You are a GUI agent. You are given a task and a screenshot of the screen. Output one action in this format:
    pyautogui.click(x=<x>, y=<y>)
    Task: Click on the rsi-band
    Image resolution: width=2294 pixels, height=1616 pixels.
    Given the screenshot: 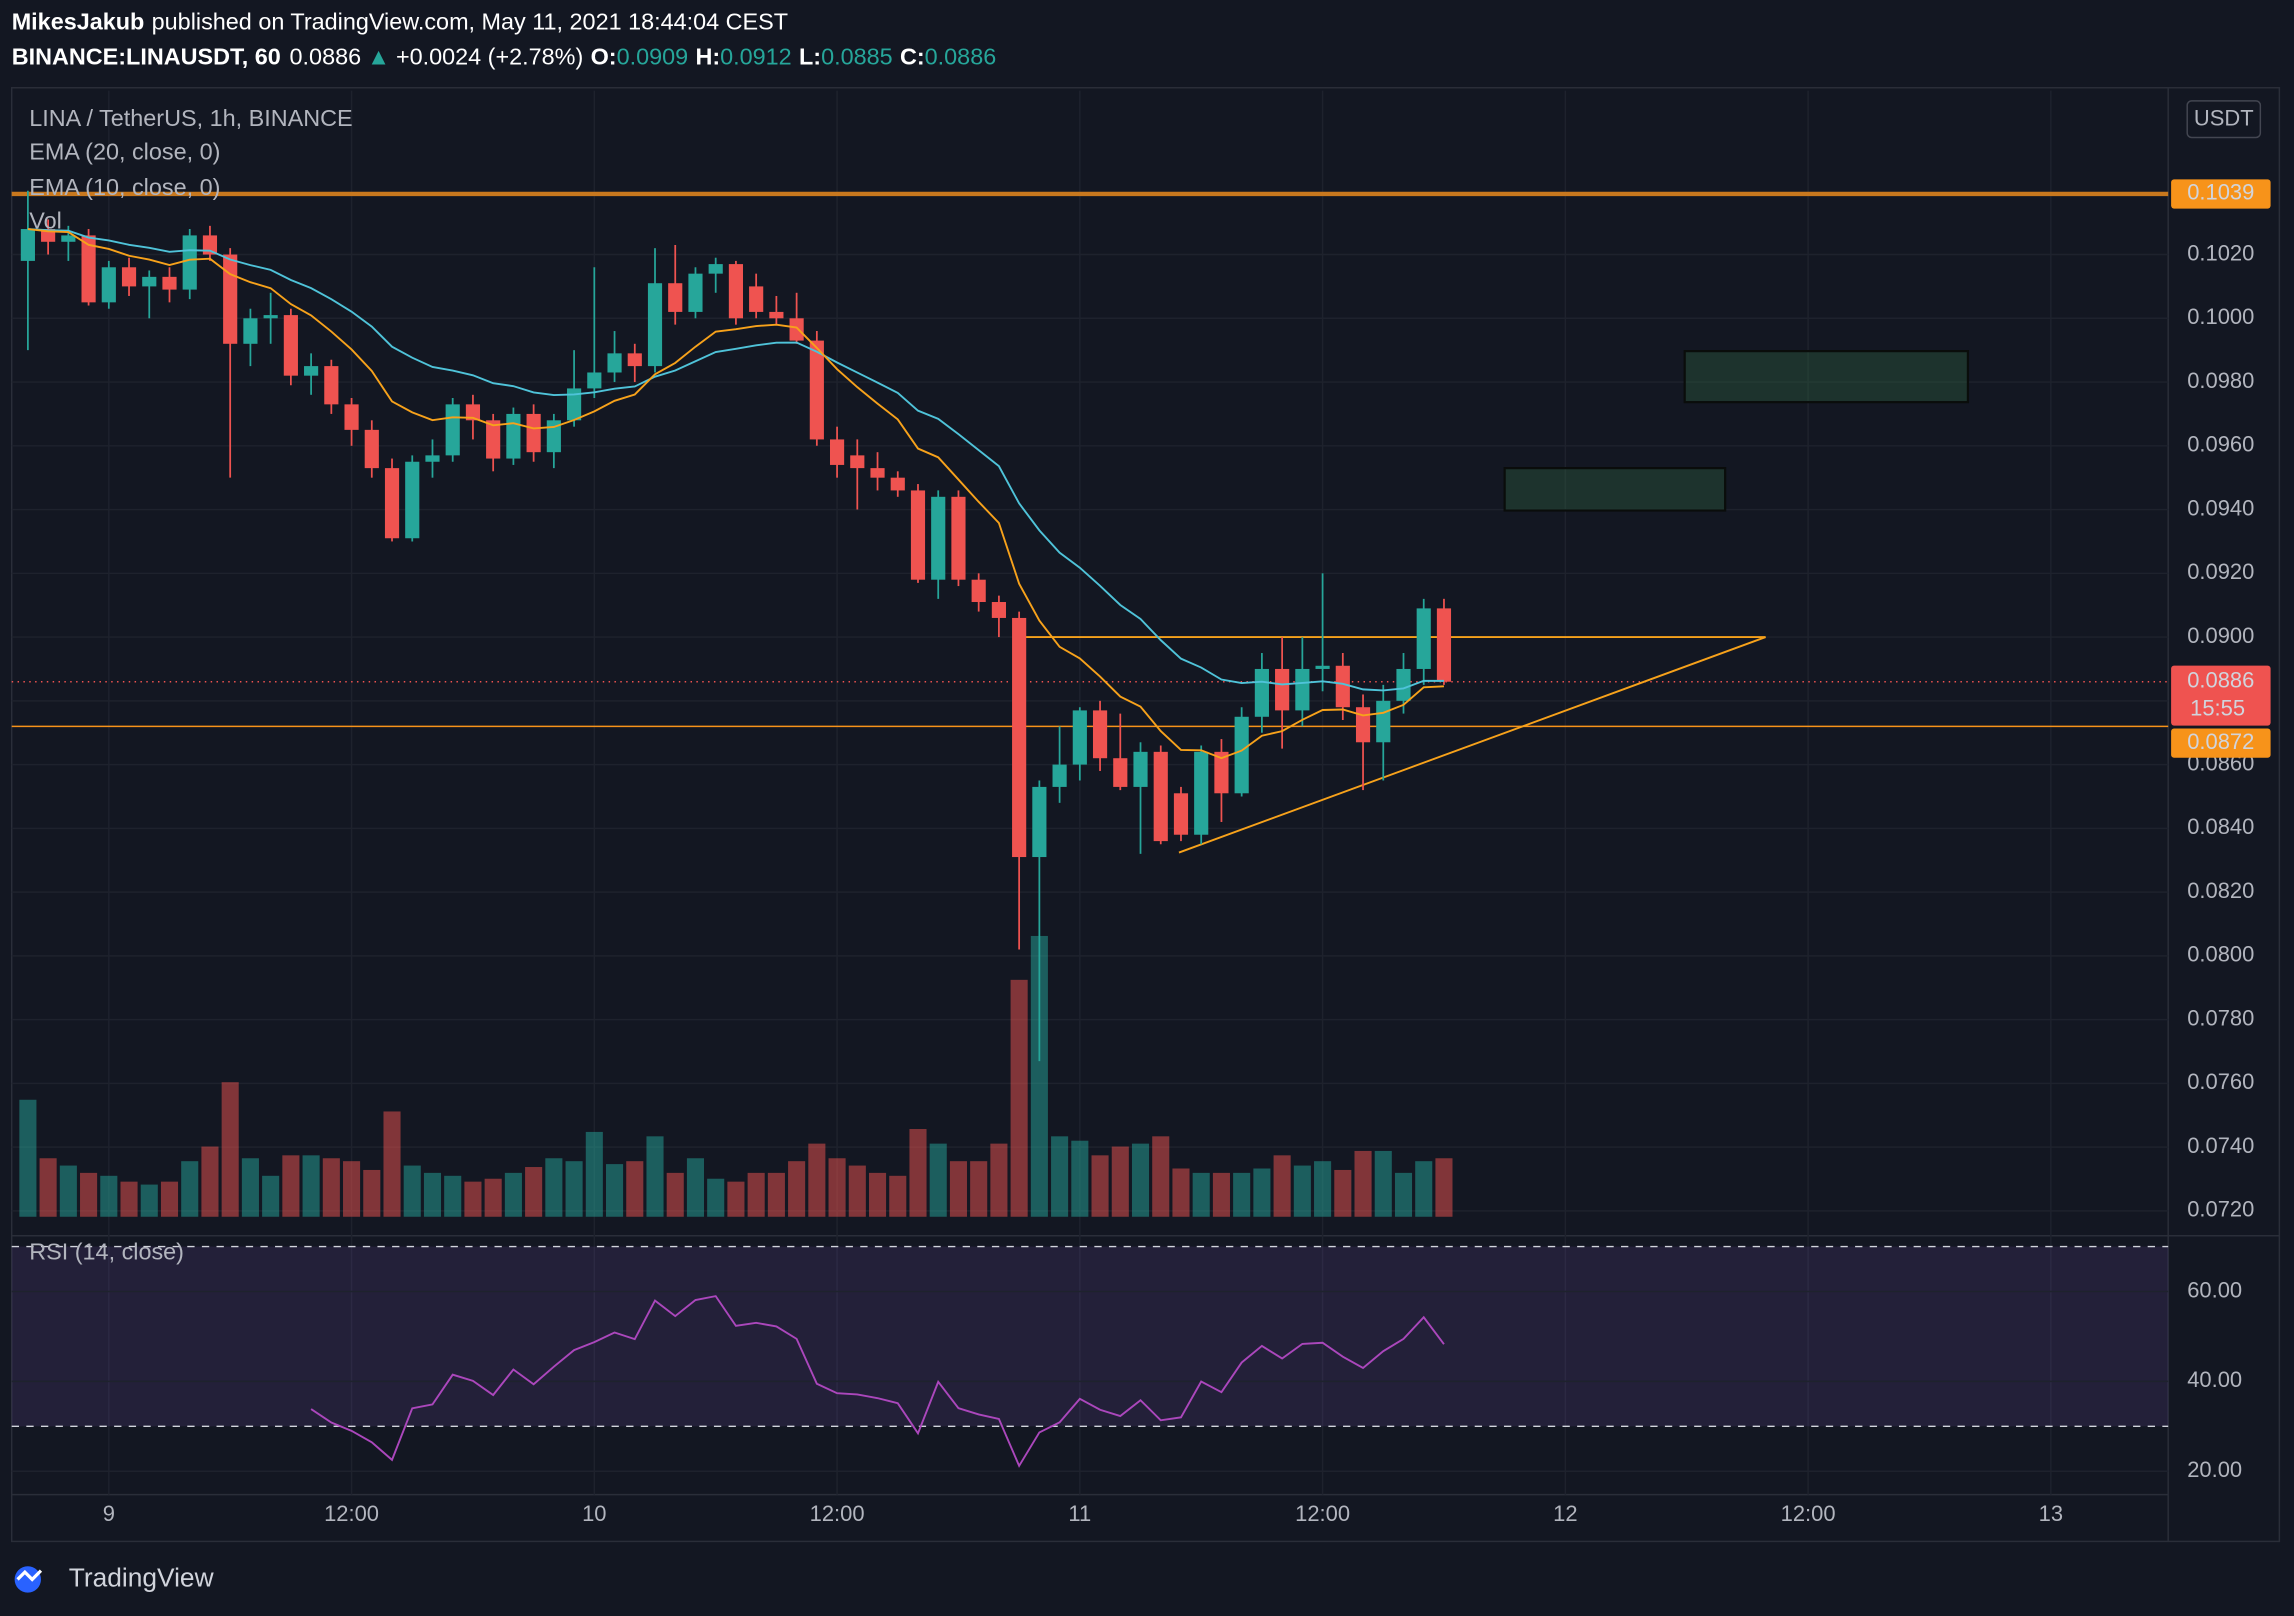 What is the action you would take?
    pyautogui.click(x=1090, y=1336)
    